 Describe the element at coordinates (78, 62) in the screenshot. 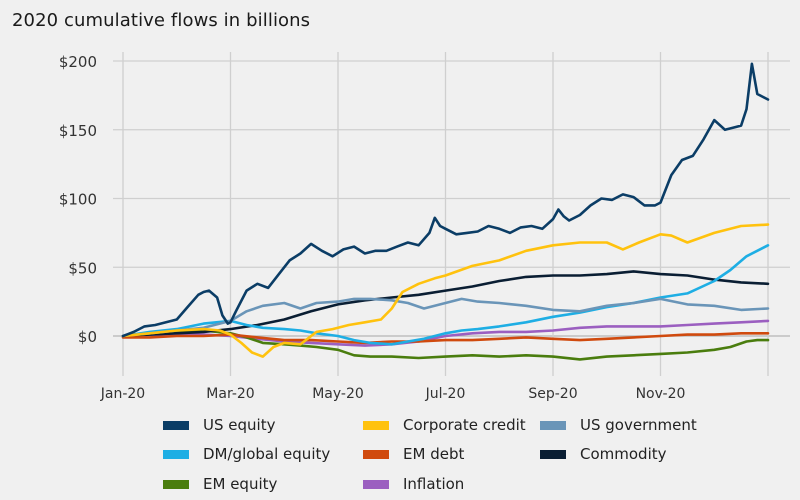

I see `y-tick-label: $200` at that location.